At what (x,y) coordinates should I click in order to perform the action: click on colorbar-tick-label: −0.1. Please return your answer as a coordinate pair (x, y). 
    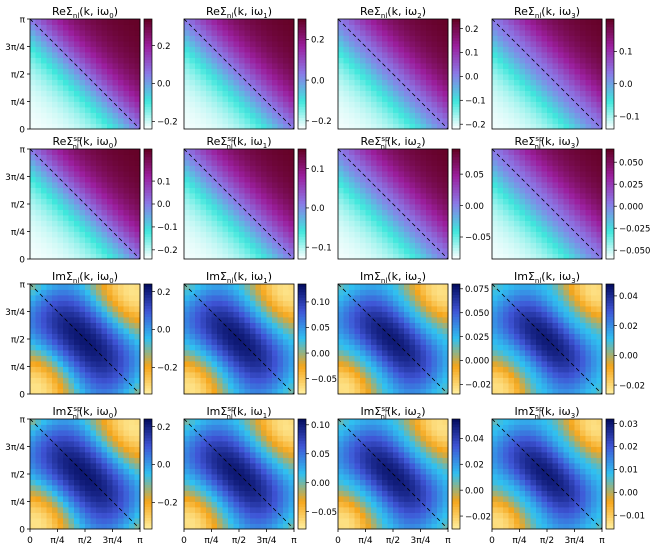
    Looking at the image, I should click on (629, 117).